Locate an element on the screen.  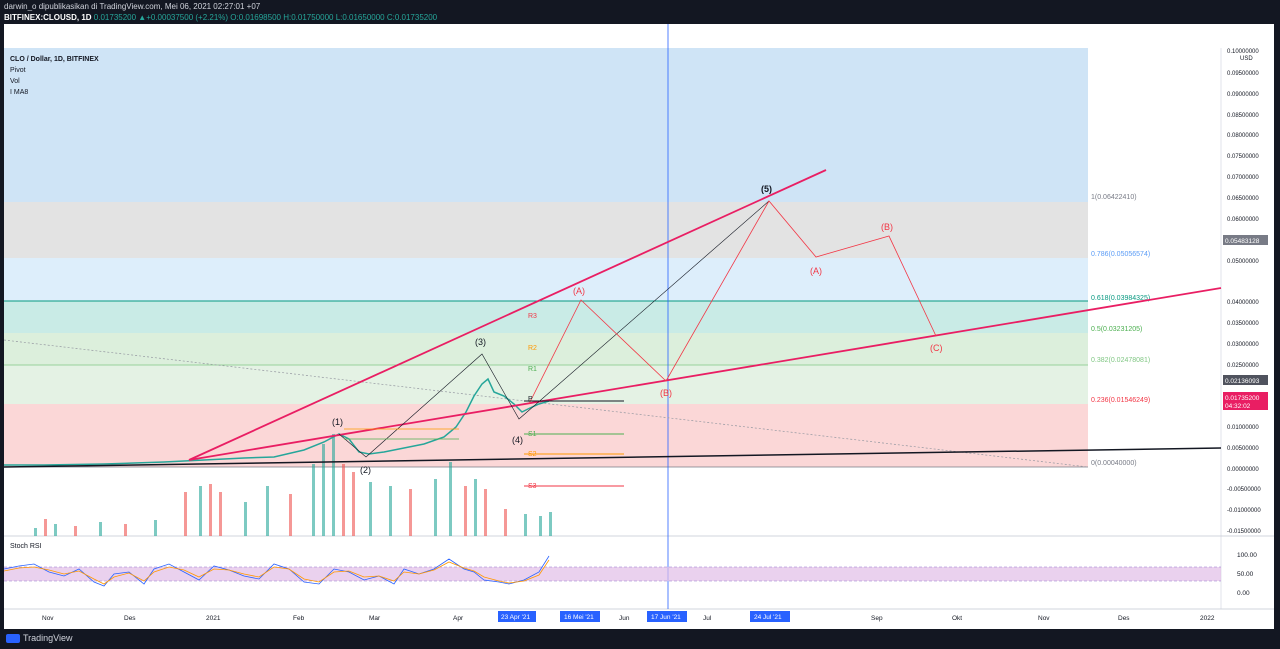
price-tick: 0.07000000 is located at coordinates (1243, 178).